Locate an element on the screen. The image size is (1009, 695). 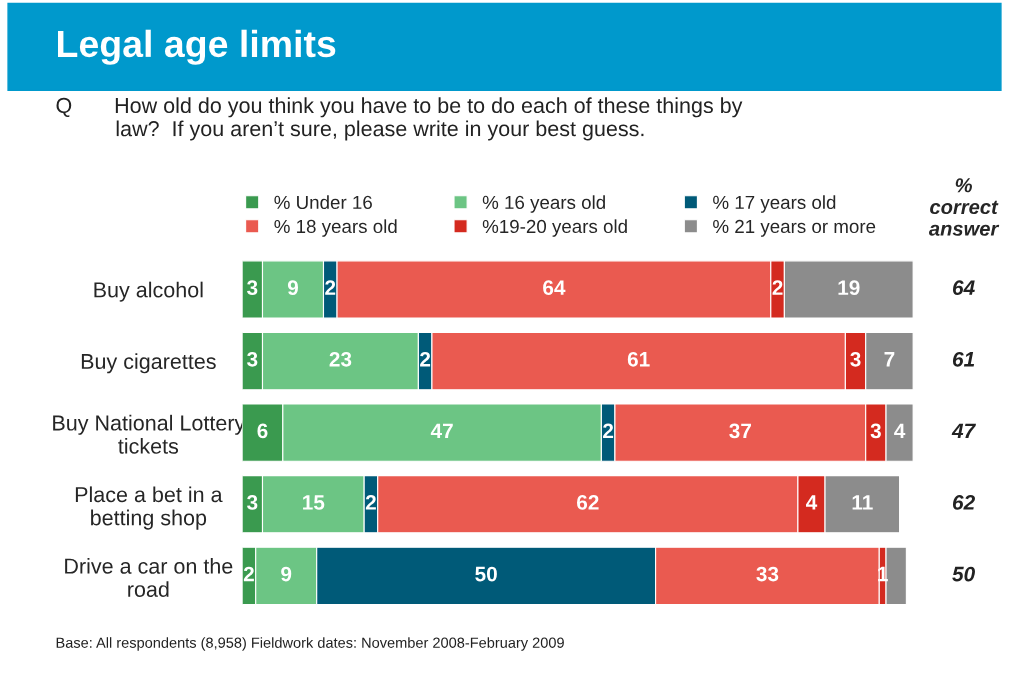
text: 64 is located at coordinates (963, 288).